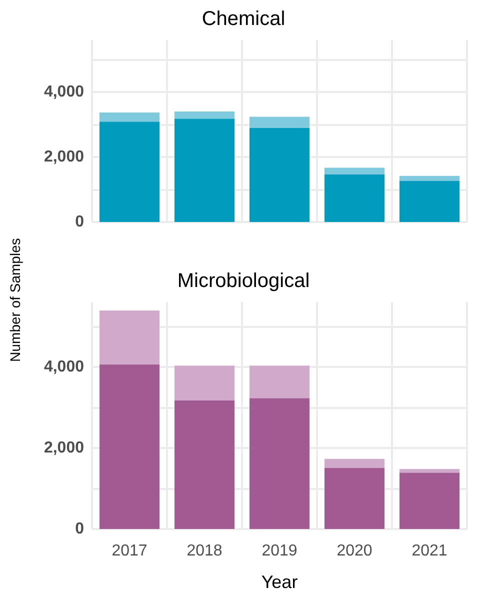  I want to click on x-tick-label: 2018, so click(204, 551).